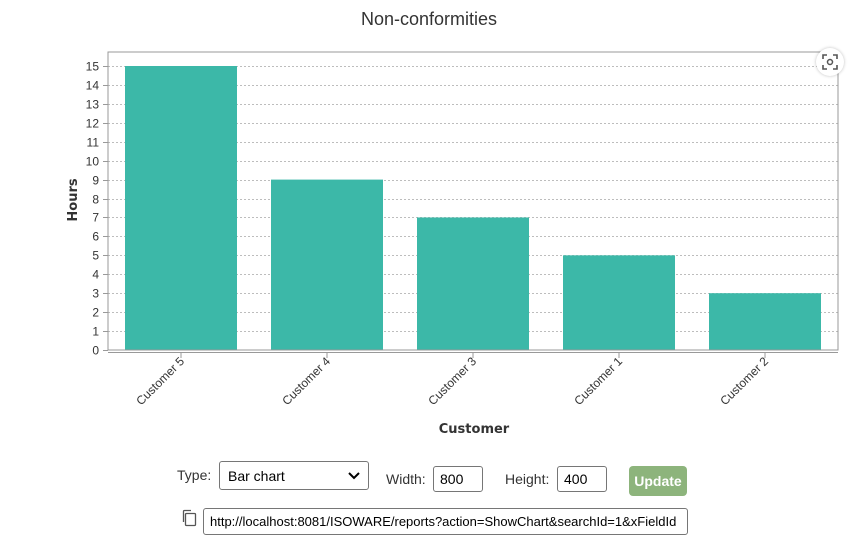 The image size is (858, 538). I want to click on y-tick-label: 6, so click(95, 237).